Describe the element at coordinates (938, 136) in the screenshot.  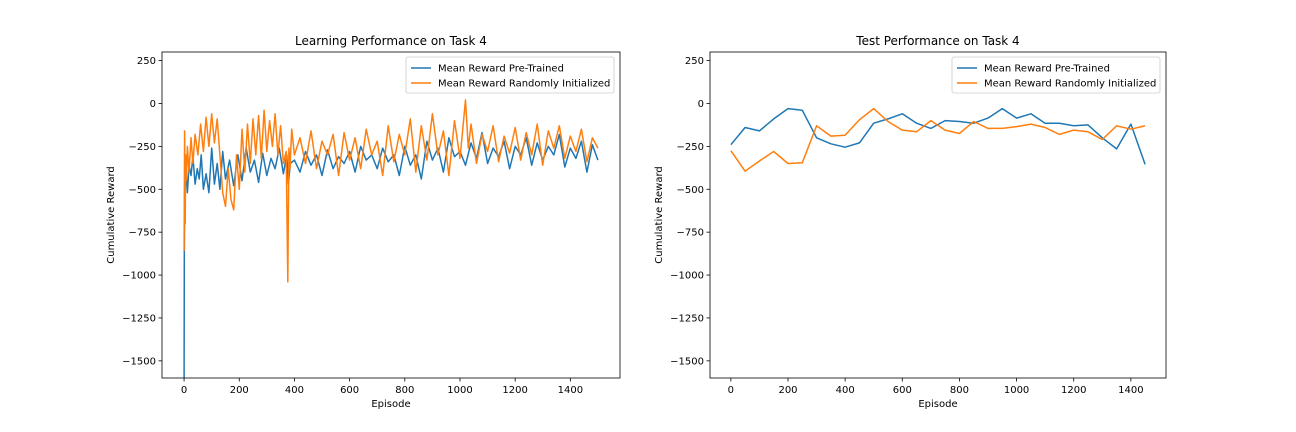
I see `series-line-pre-trained` at that location.